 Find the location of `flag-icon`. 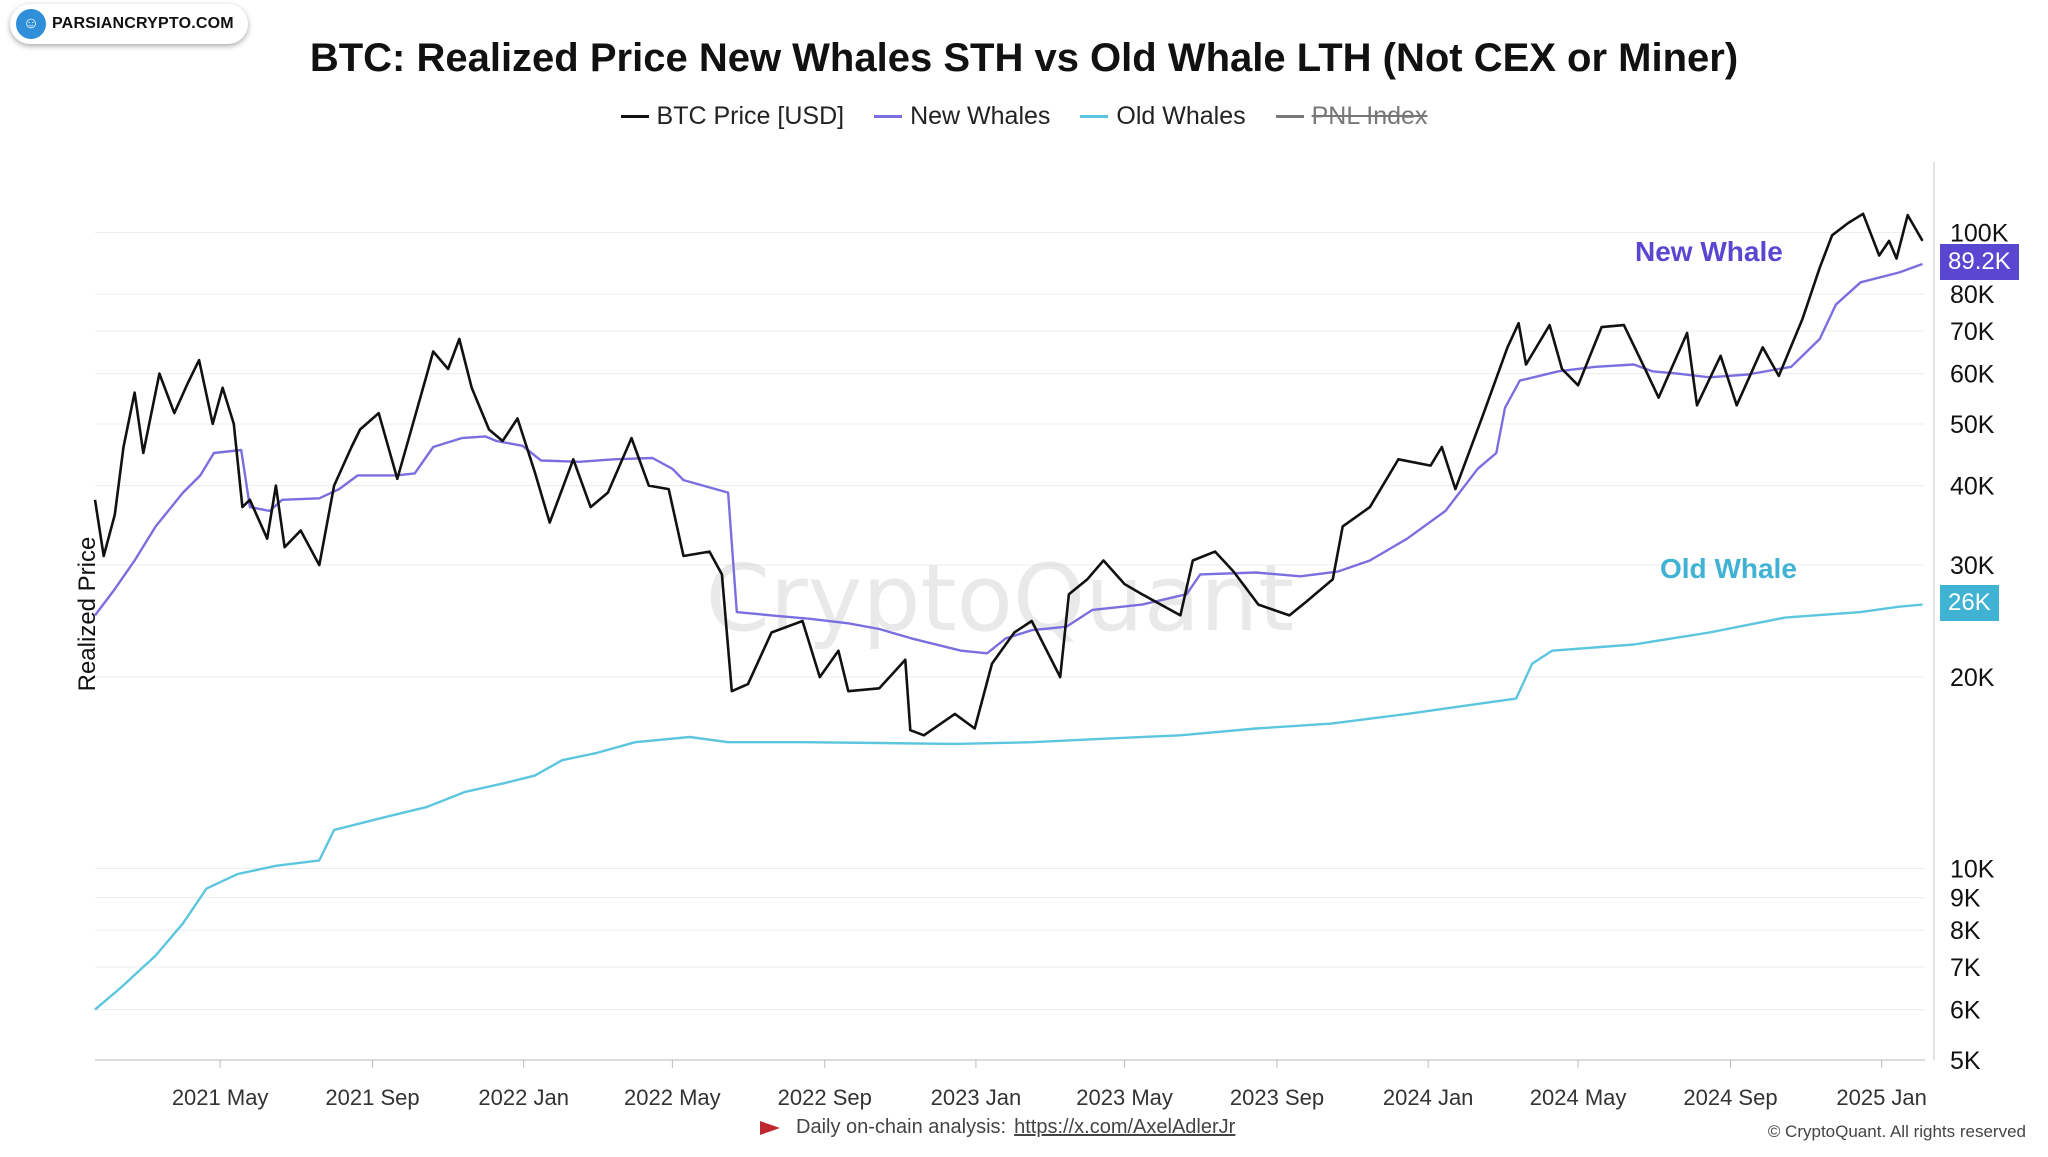

flag-icon is located at coordinates (770, 1127).